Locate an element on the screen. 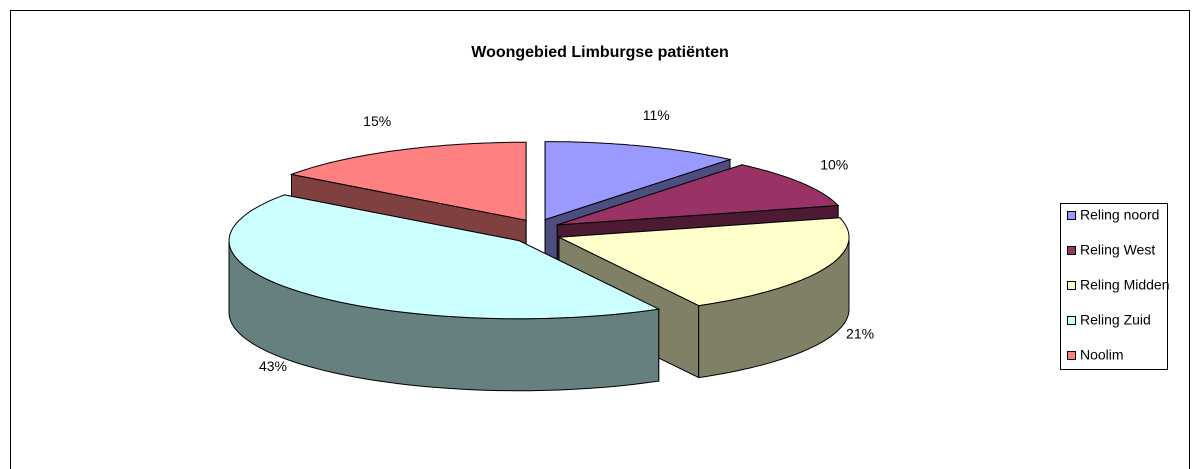  data-label: 43% is located at coordinates (273, 366).